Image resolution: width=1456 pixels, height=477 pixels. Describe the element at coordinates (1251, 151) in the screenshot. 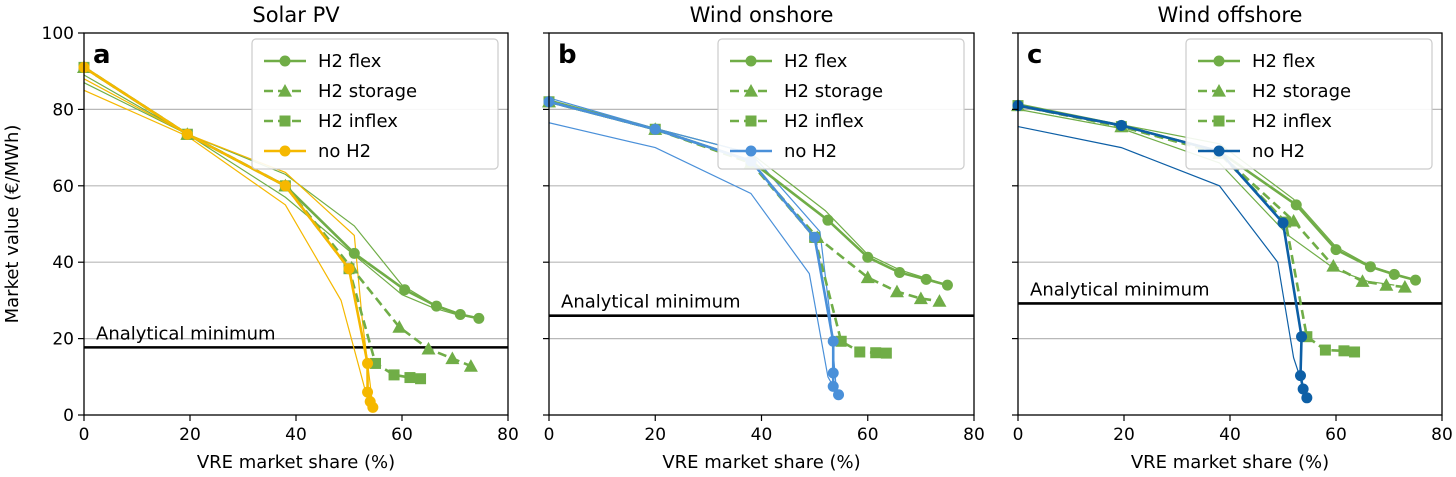

I see `legend-entry-no-h2: no H2` at that location.